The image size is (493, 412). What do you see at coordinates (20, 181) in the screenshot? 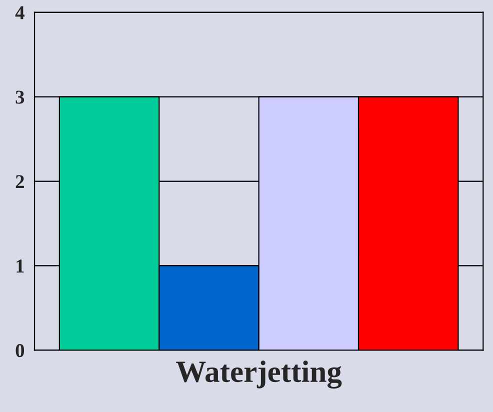
I see `y-tick-label: 2` at bounding box center [20, 181].